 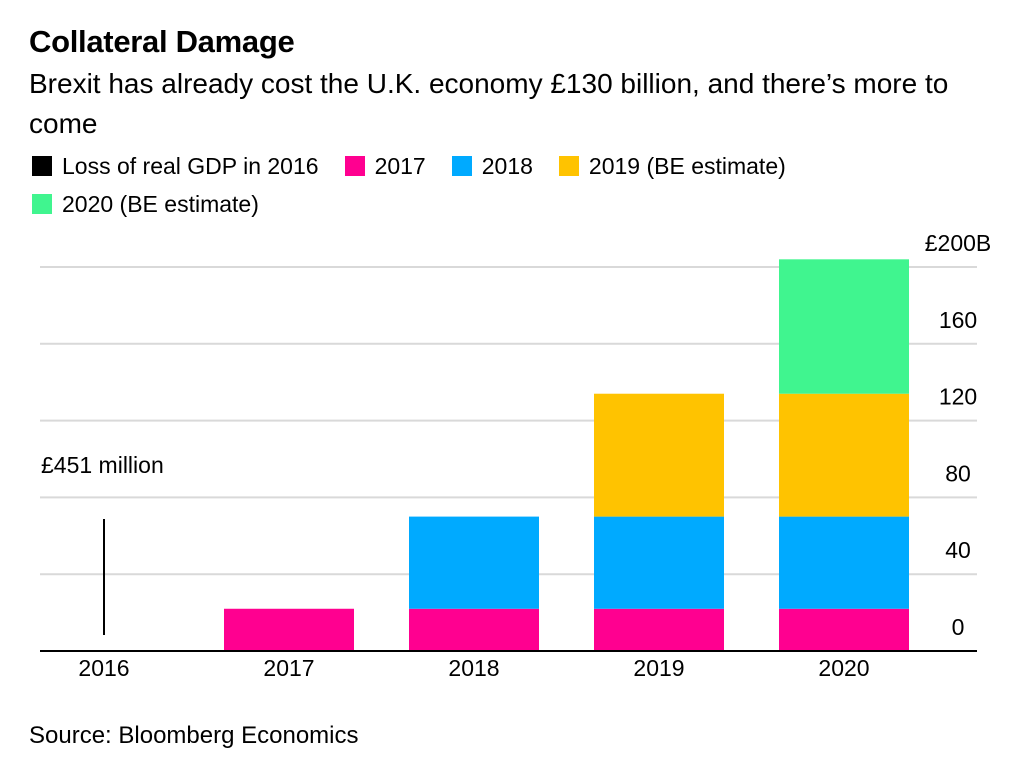 I want to click on legend-label: 2017, so click(x=400, y=165).